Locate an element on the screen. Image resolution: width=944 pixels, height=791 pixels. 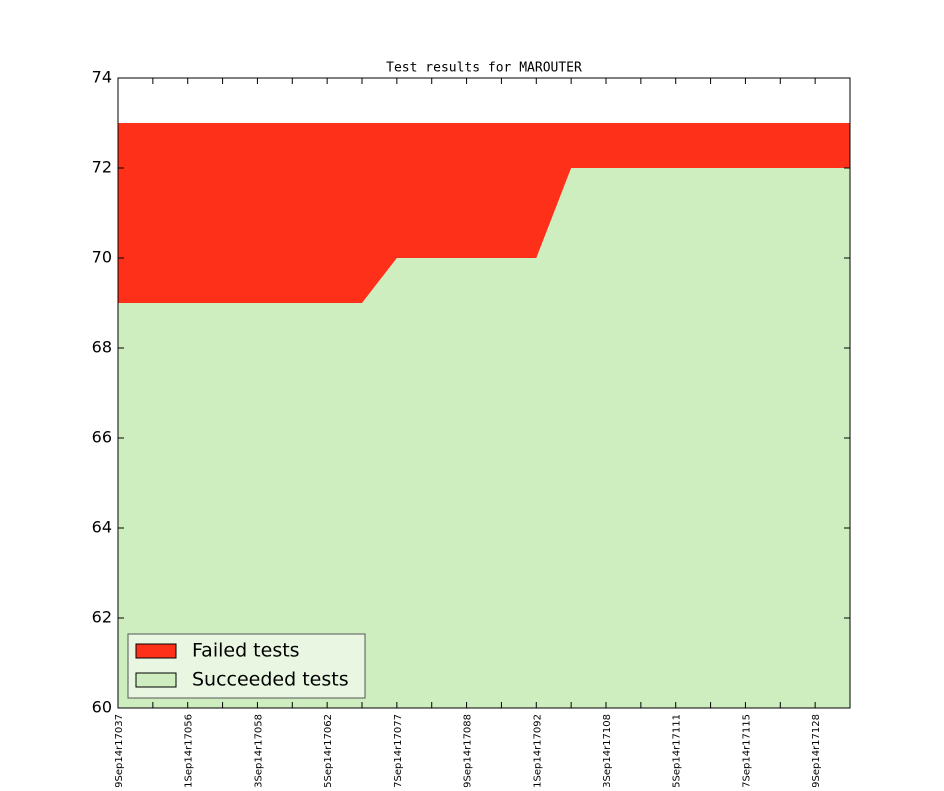
legend: Failed tests Succeeded tests is located at coordinates (246, 666).